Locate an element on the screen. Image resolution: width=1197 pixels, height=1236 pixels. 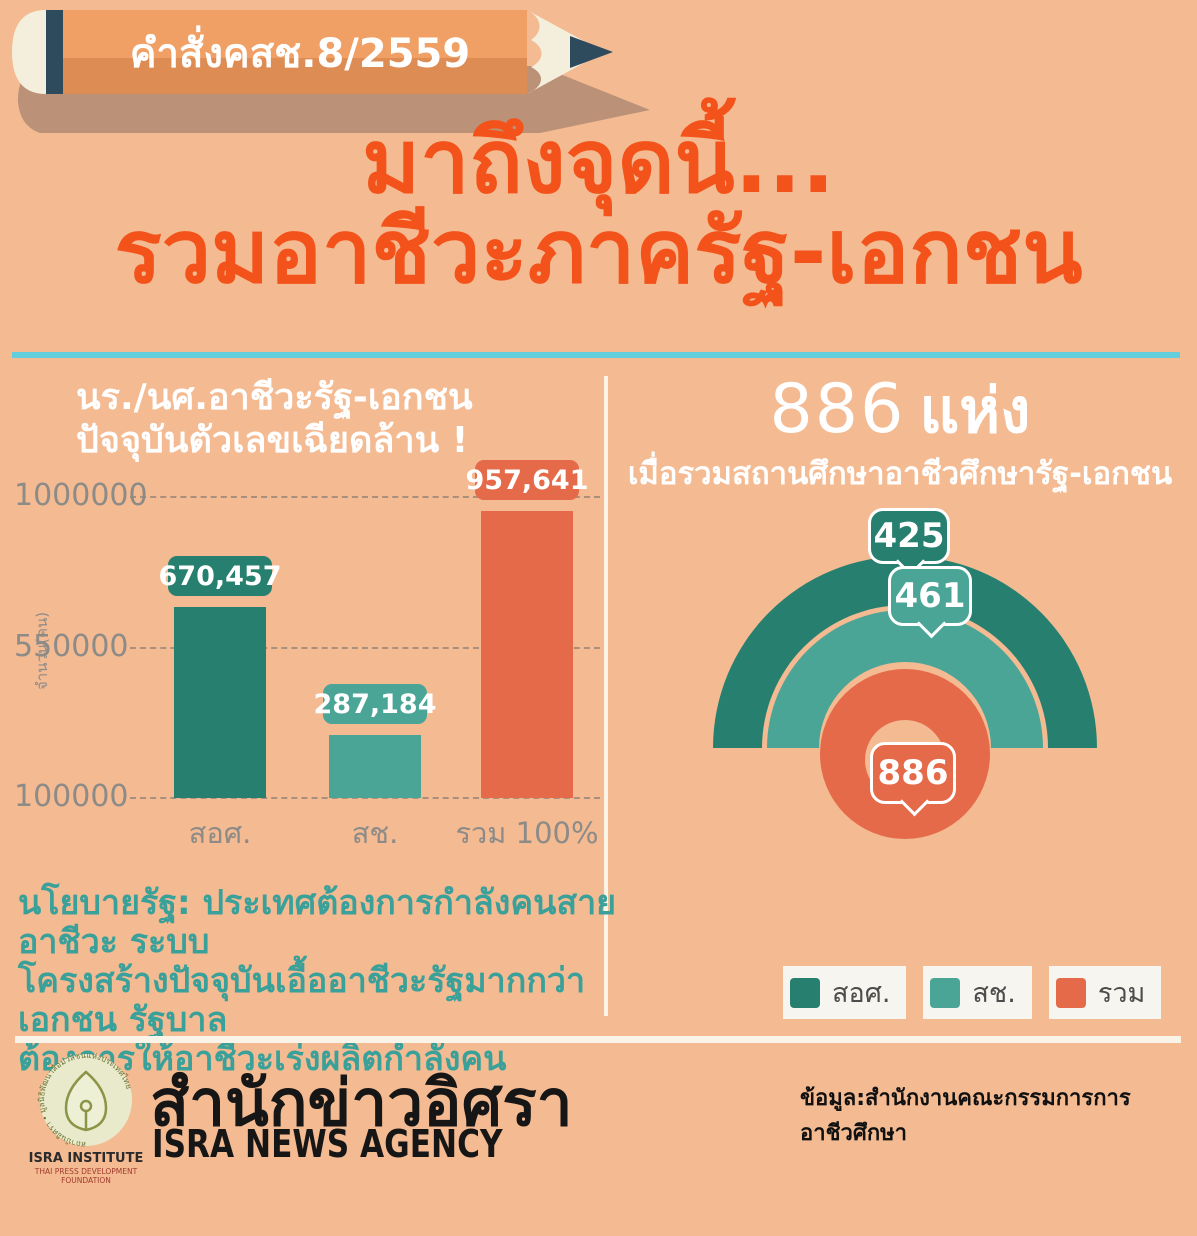
pencil-body-shade is located at coordinates (295, 76).